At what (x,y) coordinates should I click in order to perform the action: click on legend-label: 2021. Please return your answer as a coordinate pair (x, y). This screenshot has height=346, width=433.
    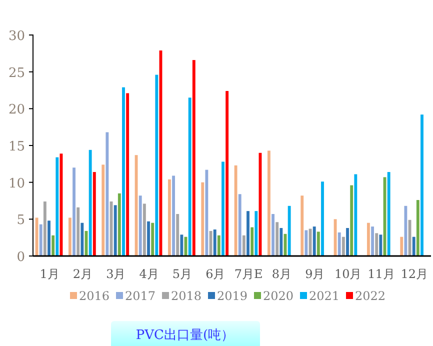
    Looking at the image, I should click on (324, 296).